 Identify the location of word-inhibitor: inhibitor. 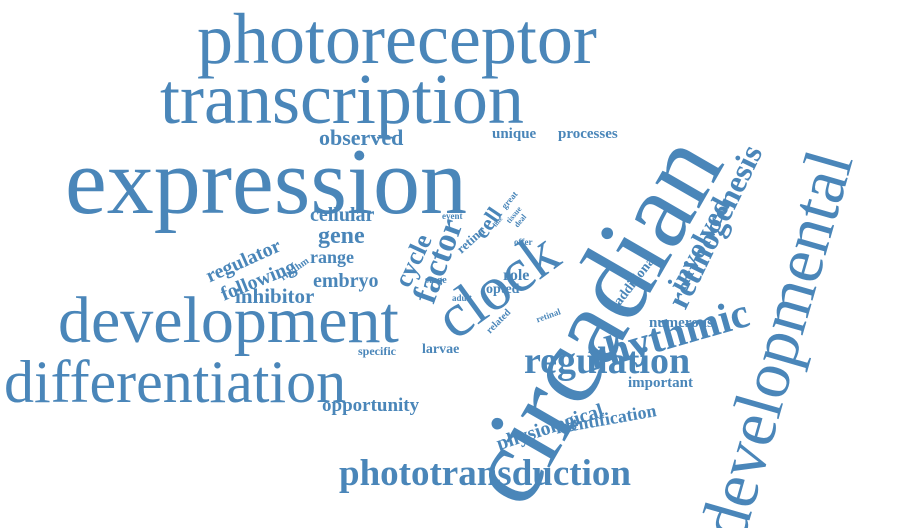
(275, 296).